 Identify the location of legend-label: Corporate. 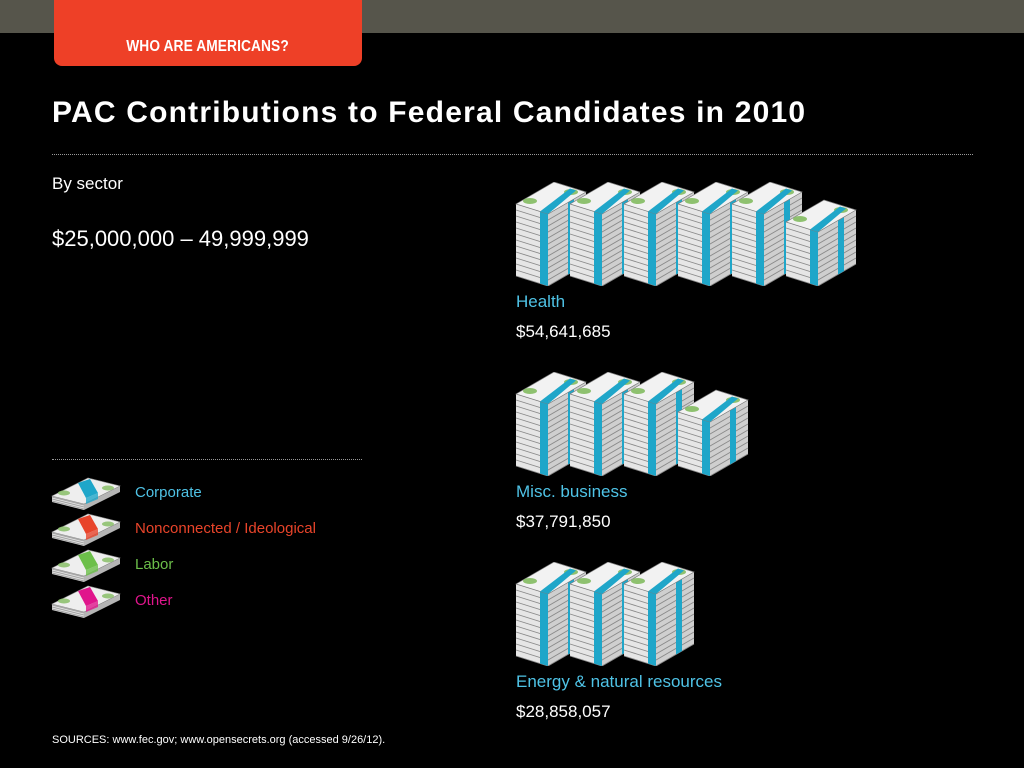
(168, 492).